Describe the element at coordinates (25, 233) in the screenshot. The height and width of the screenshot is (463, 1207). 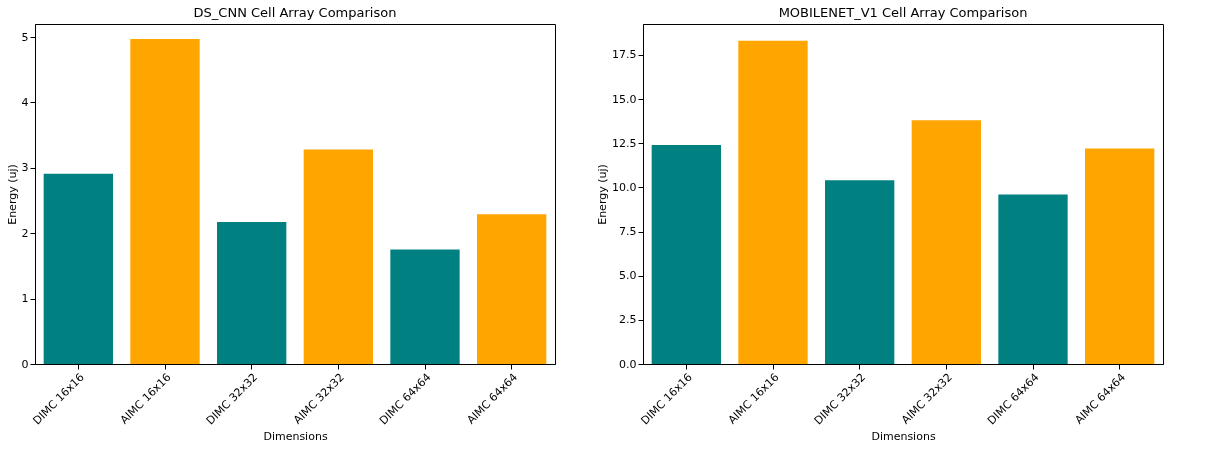
I see `y-tick-label: 2` at that location.